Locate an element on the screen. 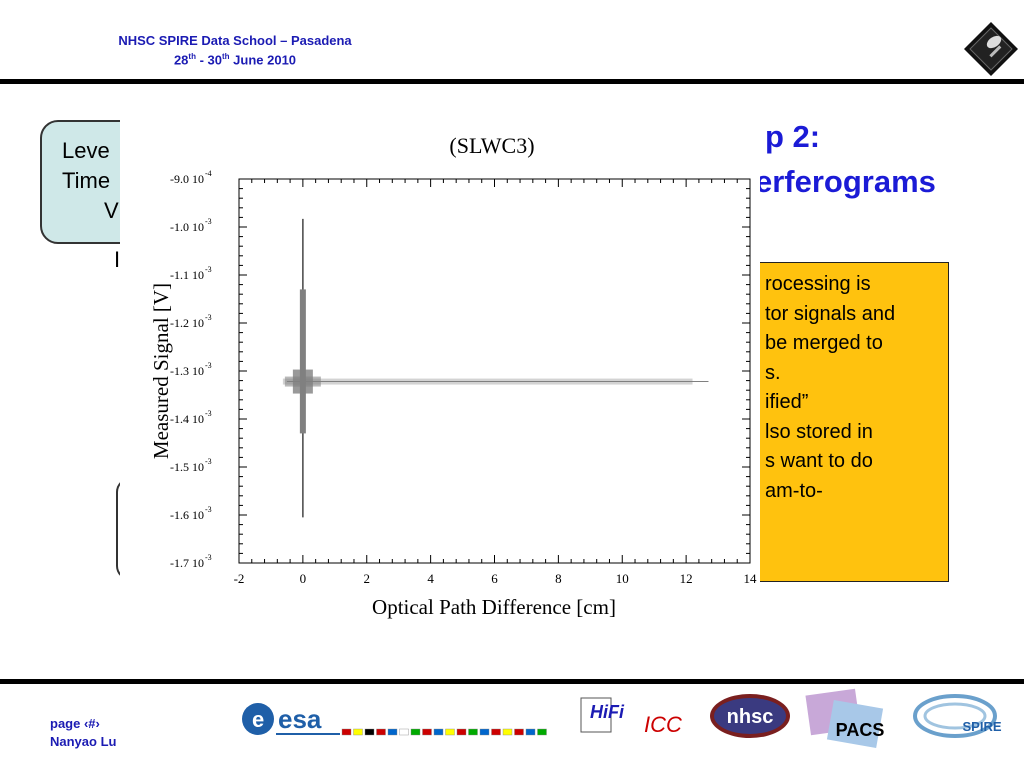 The width and height of the screenshot is (1024, 768). svg-text: ICC is located at coordinates (663, 724).